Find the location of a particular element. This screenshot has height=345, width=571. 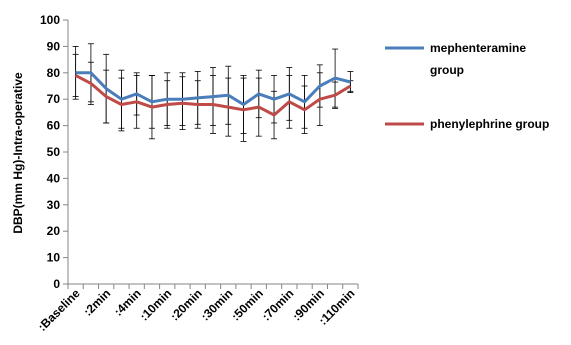

y-tick-label: 70 is located at coordinates (54, 99).